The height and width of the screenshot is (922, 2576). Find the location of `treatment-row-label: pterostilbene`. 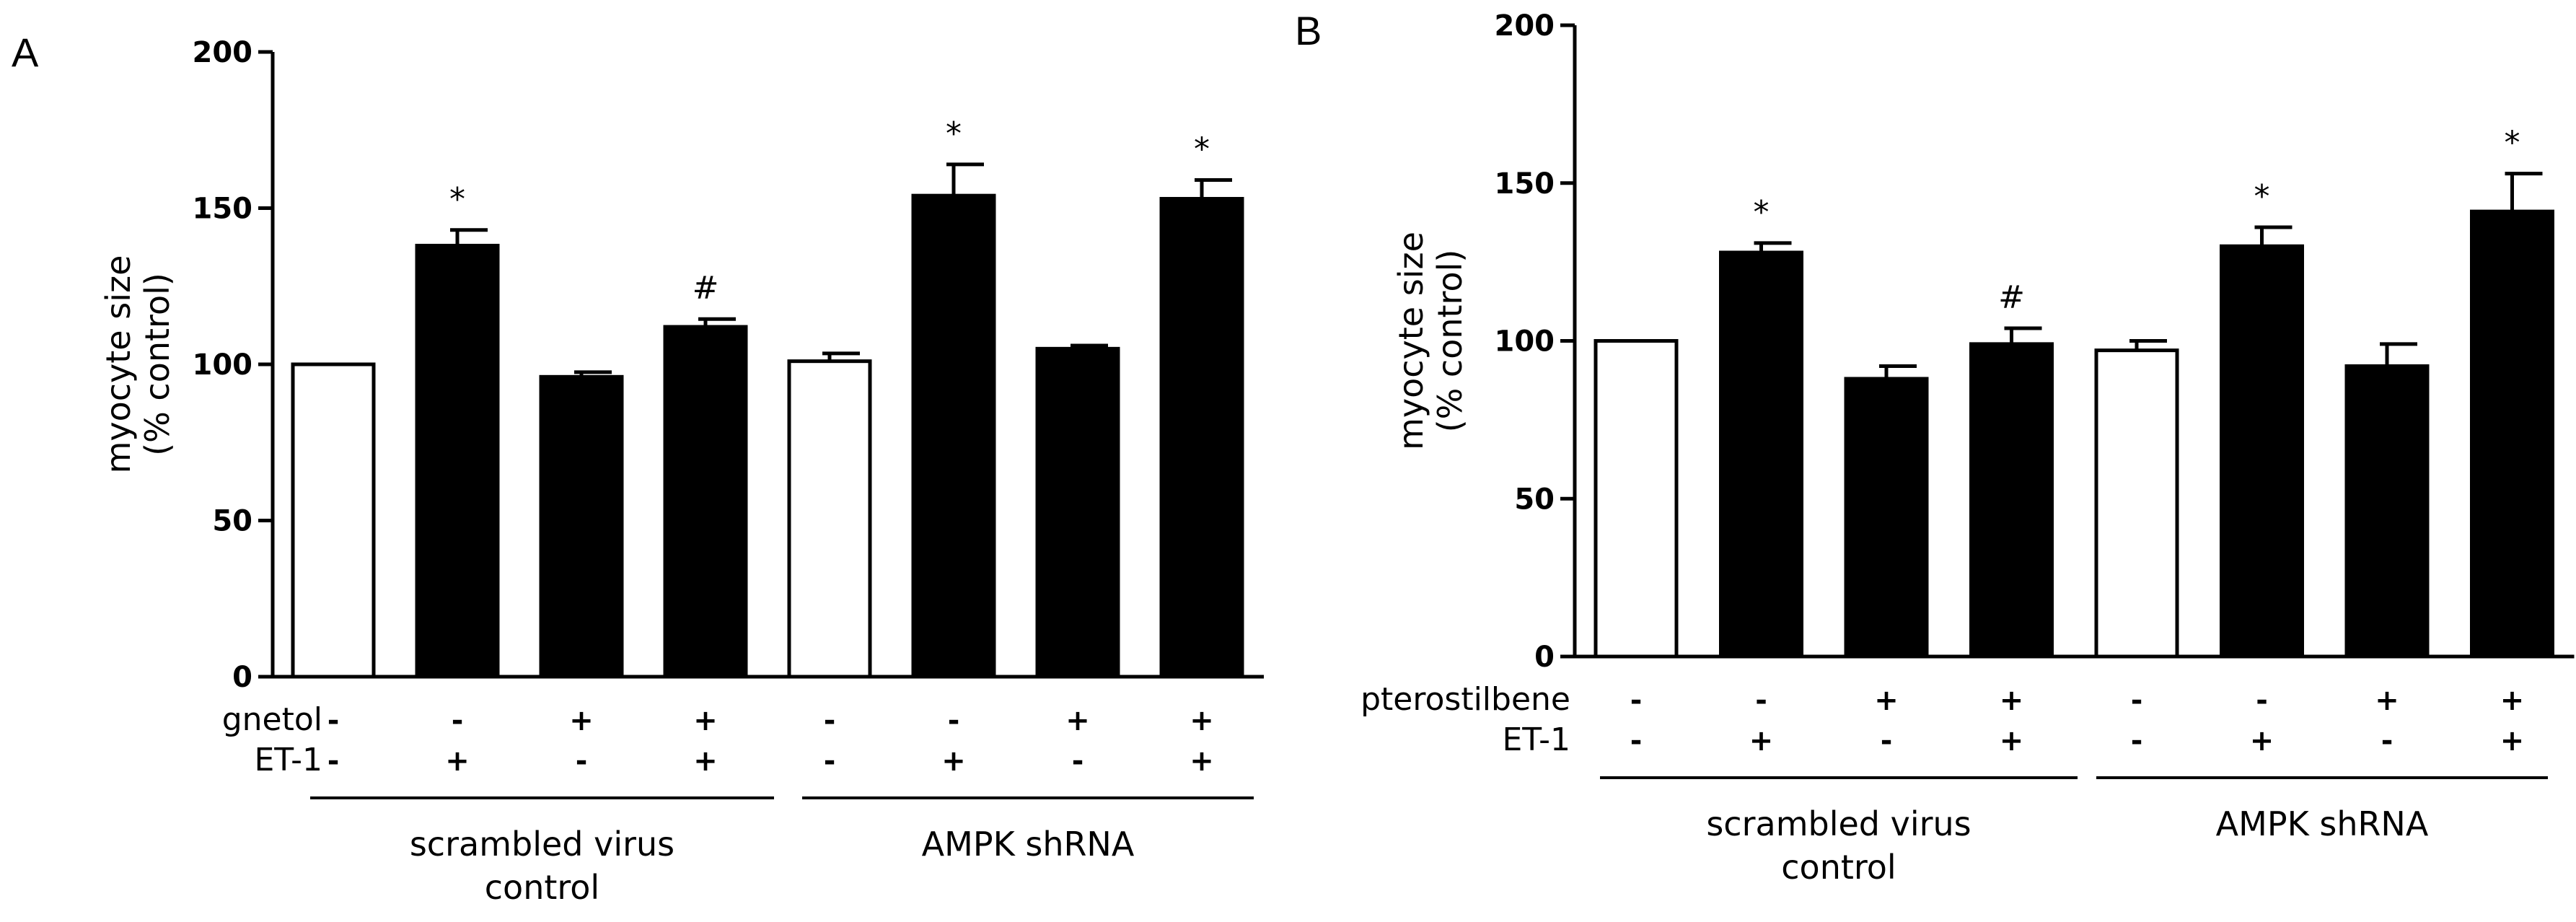

treatment-row-label: pterostilbene is located at coordinates (1465, 699).